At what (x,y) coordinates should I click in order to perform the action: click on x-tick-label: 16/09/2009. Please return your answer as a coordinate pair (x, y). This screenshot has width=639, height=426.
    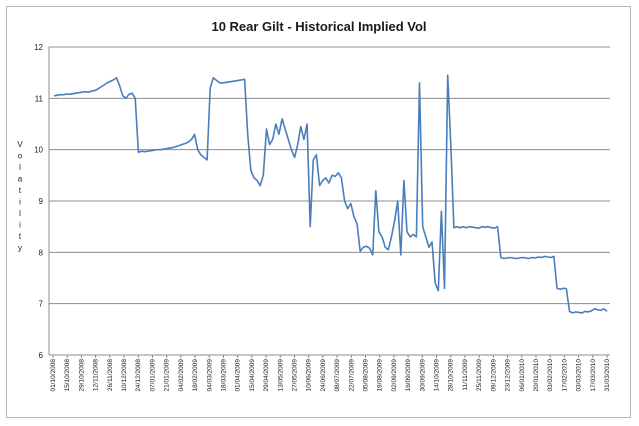
    Looking at the image, I should click on (408, 375).